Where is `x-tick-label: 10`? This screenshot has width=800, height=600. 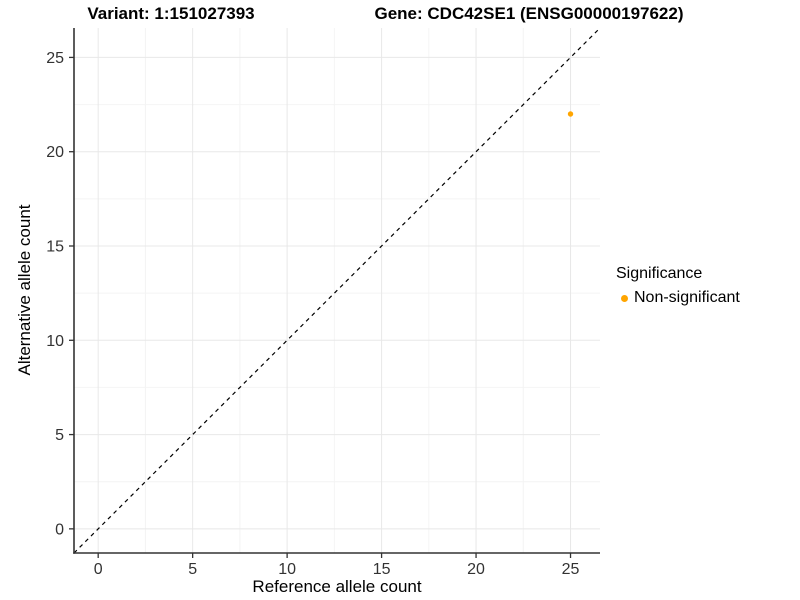
x-tick-label: 10 is located at coordinates (287, 569).